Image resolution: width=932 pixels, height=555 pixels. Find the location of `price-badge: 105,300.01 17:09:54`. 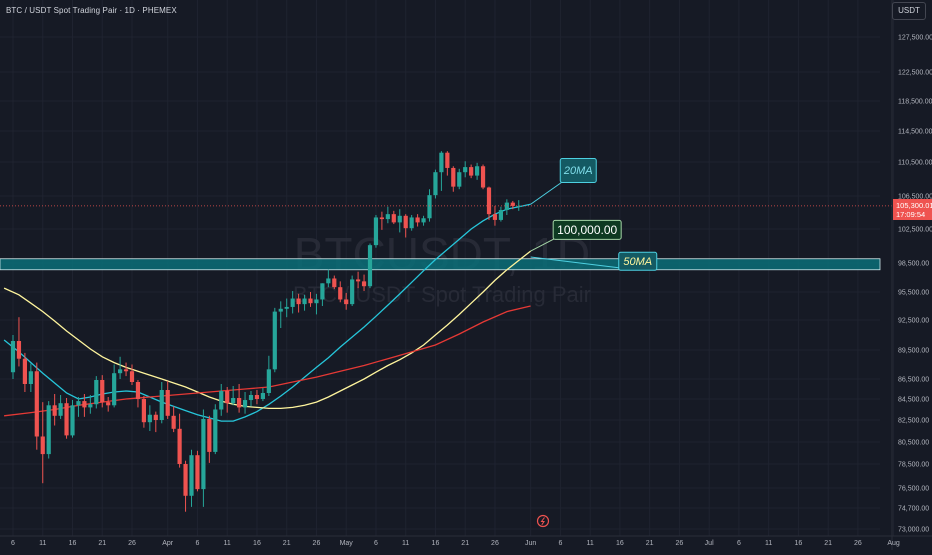

price-badge: 105,300.01 17:09:54 is located at coordinates (912, 209).